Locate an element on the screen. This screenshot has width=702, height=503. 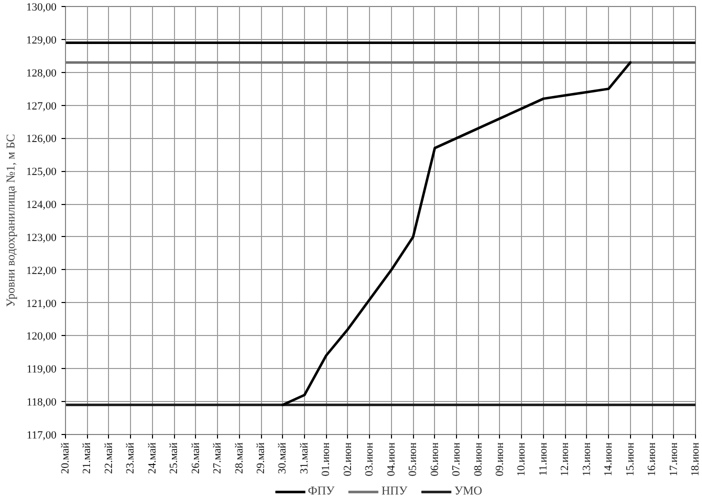
y-tick-label: 117,00 is located at coordinates (41, 436).